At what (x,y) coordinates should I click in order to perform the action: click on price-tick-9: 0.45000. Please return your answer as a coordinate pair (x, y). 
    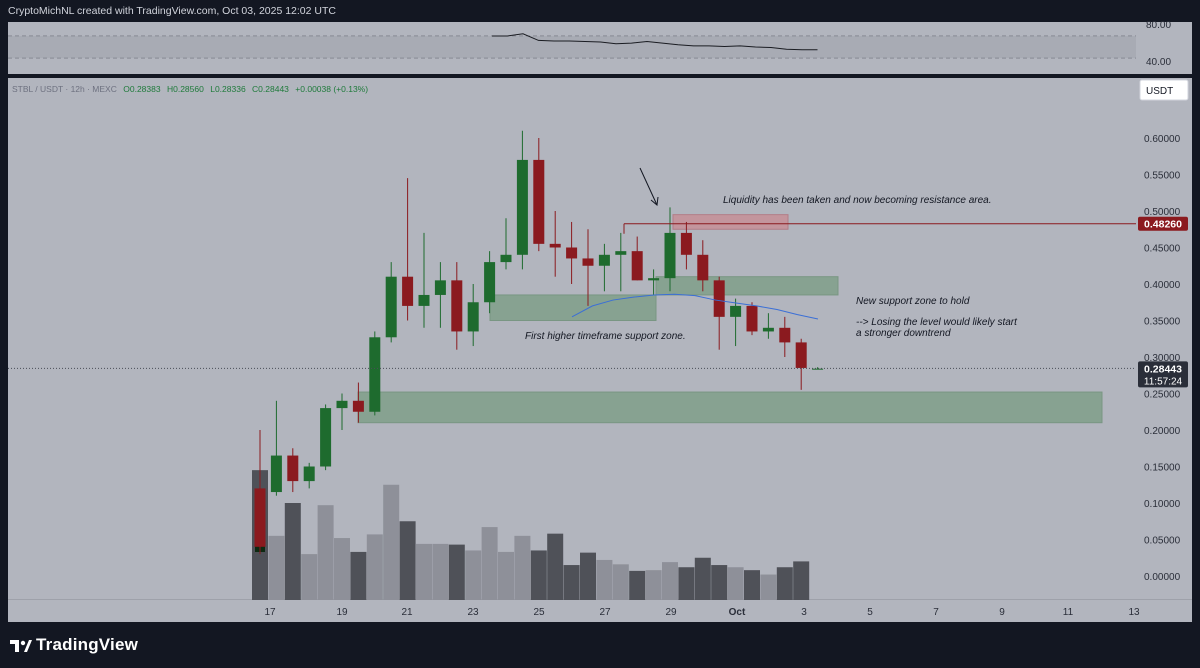
    Looking at the image, I should click on (1162, 249).